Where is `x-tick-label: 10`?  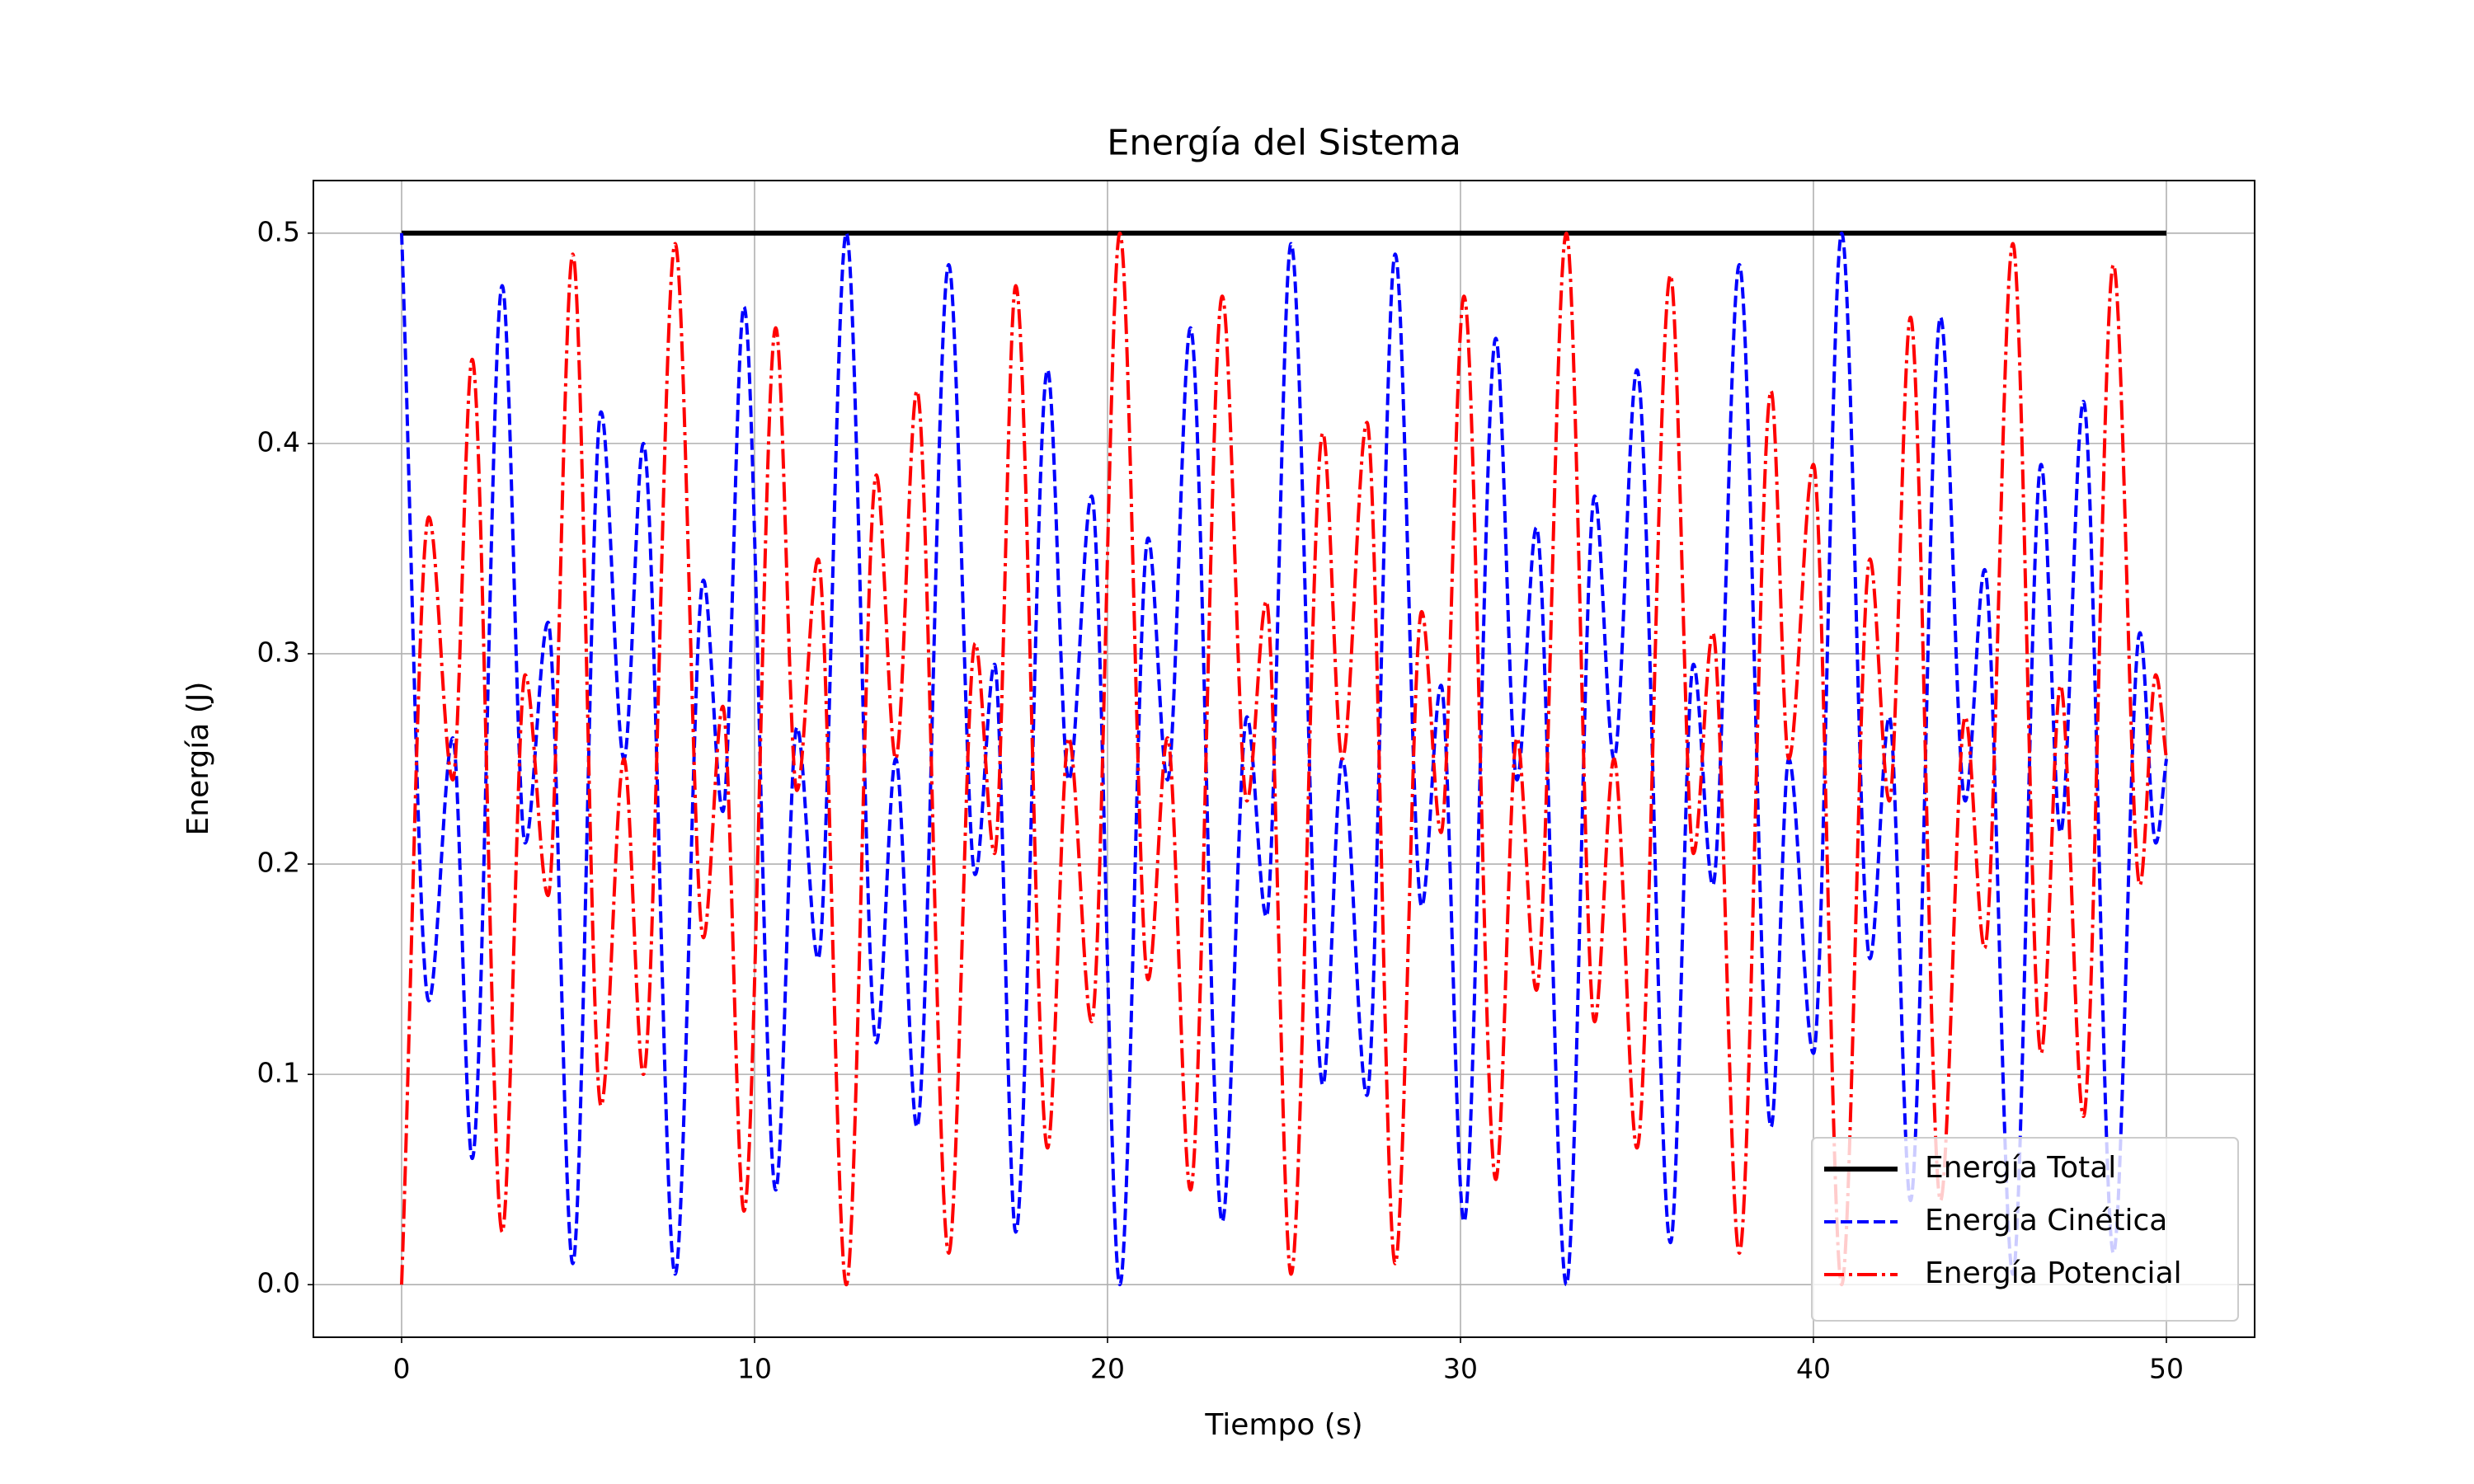
x-tick-label: 10 is located at coordinates (754, 1369).